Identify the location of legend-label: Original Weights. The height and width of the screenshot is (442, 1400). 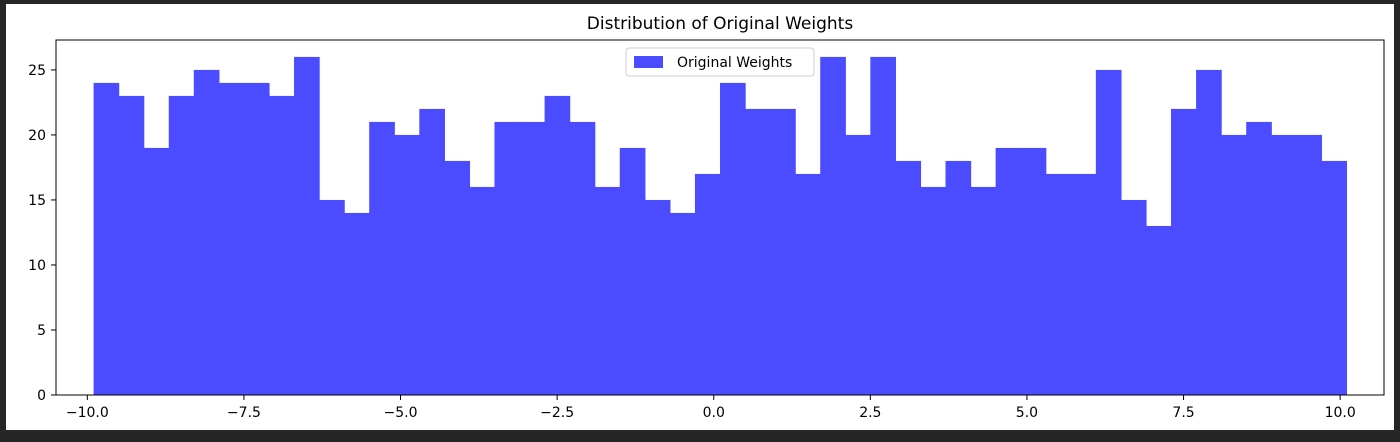
(734, 63).